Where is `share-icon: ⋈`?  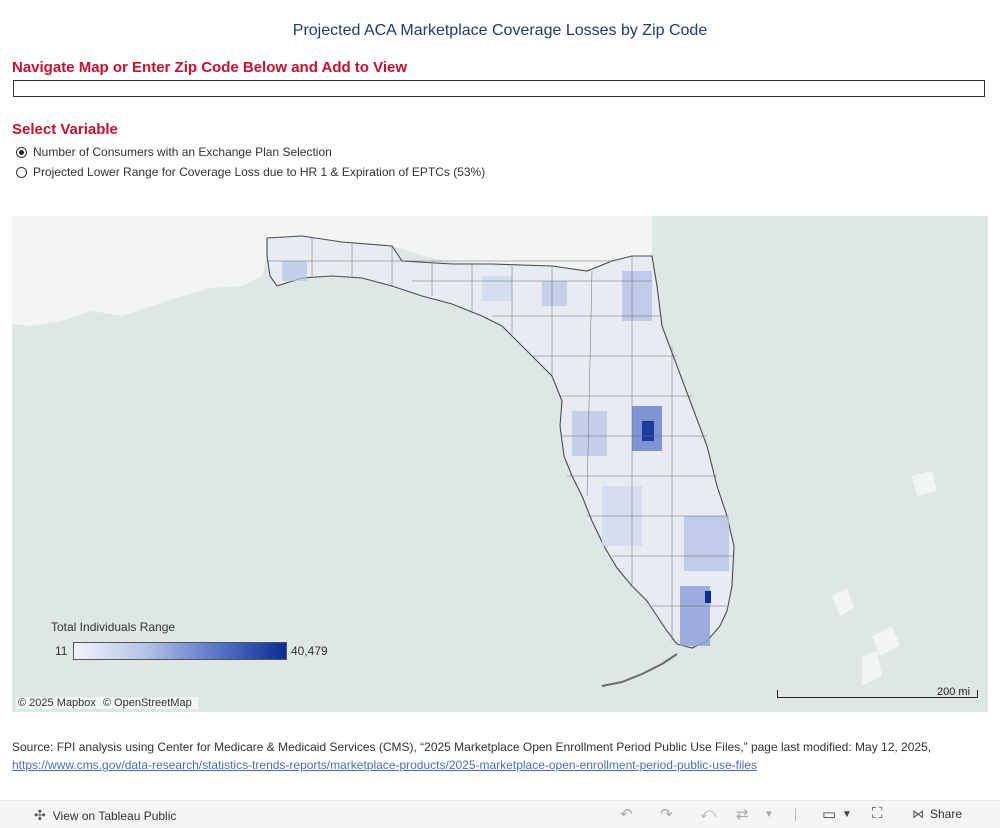
share-icon: ⋈ is located at coordinates (918, 814).